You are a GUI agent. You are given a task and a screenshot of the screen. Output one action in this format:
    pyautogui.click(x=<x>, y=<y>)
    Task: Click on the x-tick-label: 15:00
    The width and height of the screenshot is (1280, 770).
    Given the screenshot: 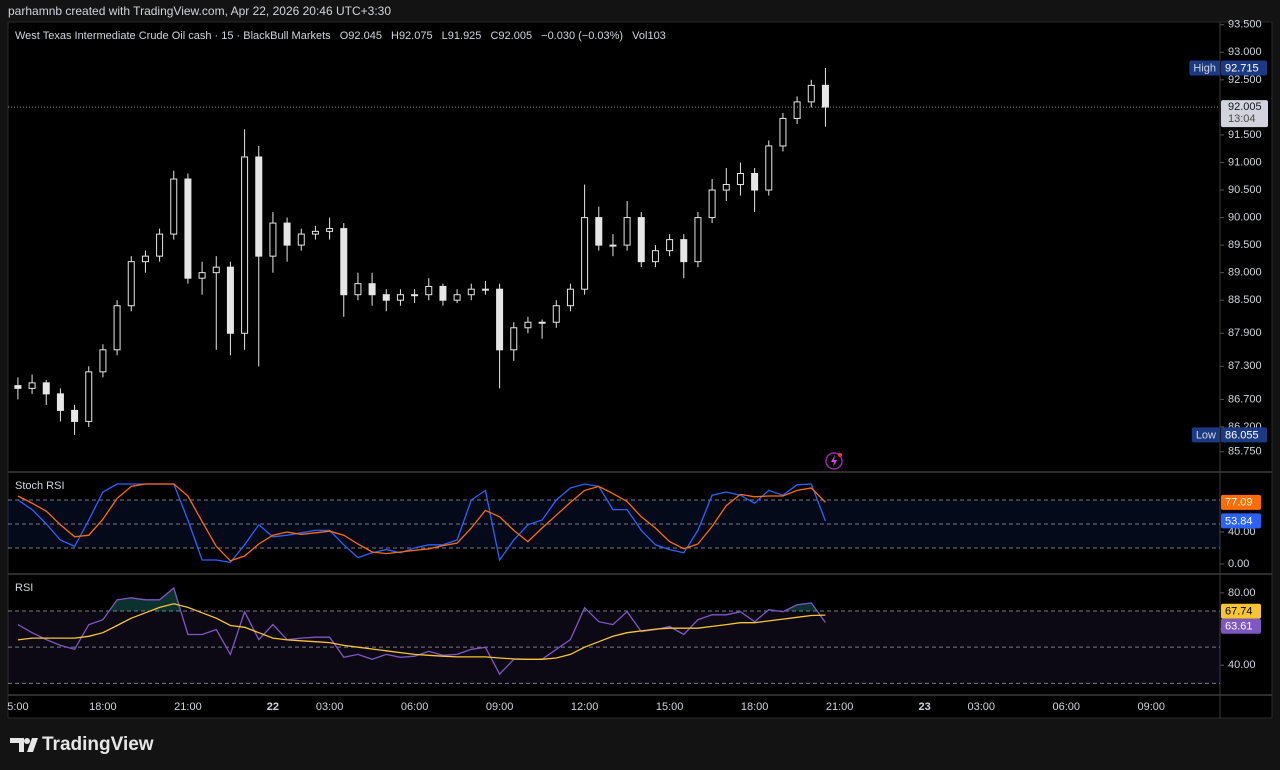 What is the action you would take?
    pyautogui.click(x=670, y=707)
    